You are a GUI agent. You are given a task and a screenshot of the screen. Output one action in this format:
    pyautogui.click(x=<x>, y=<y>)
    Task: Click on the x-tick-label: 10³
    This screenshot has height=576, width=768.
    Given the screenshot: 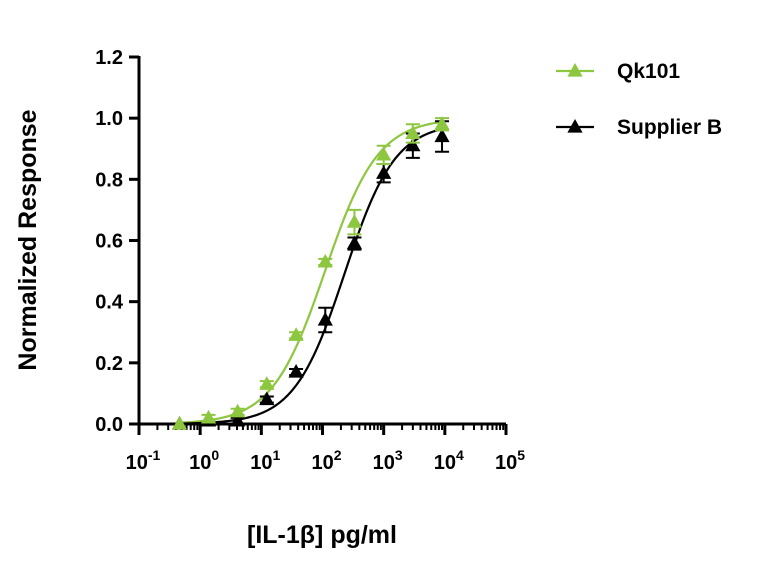 What is the action you would take?
    pyautogui.click(x=388, y=460)
    